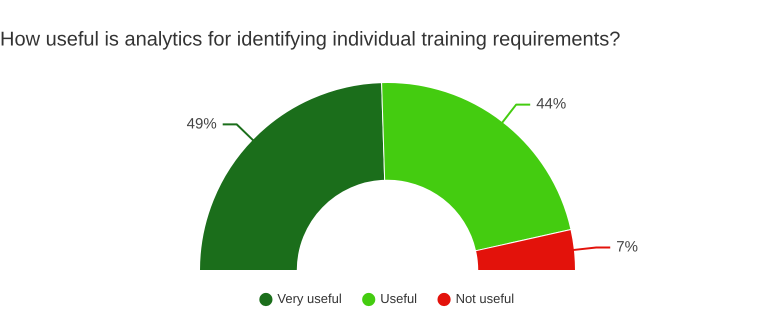 The image size is (775, 326). What do you see at coordinates (309, 298) in the screenshot?
I see `legend-label: Very useful` at bounding box center [309, 298].